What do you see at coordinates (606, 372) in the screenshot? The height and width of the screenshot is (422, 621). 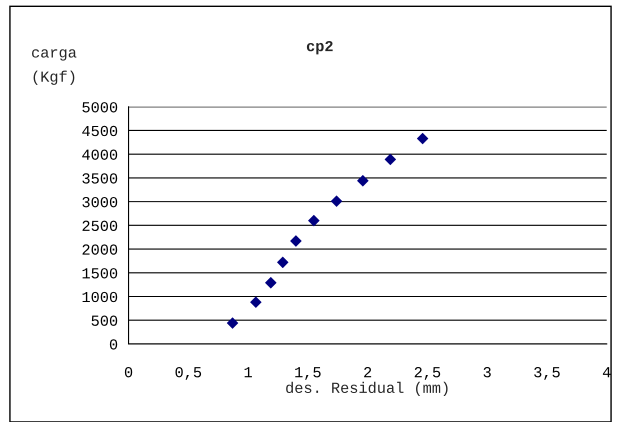 I see `x-tick-label: 4` at bounding box center [606, 372].